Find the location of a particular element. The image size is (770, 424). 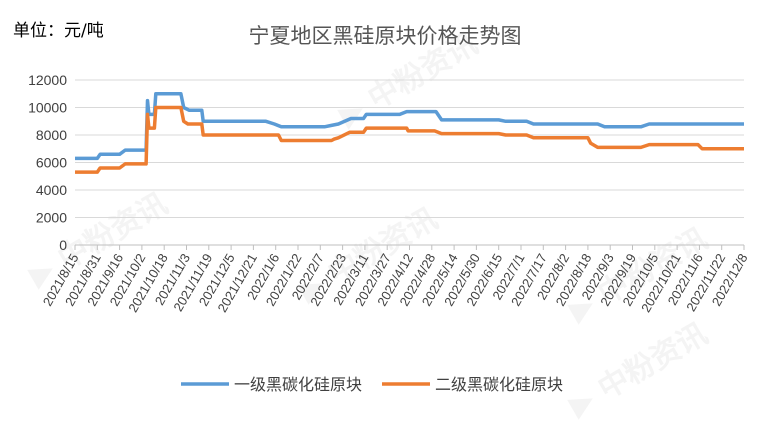

legend-label-2: 二级黑碳化硅原块 is located at coordinates (499, 384).